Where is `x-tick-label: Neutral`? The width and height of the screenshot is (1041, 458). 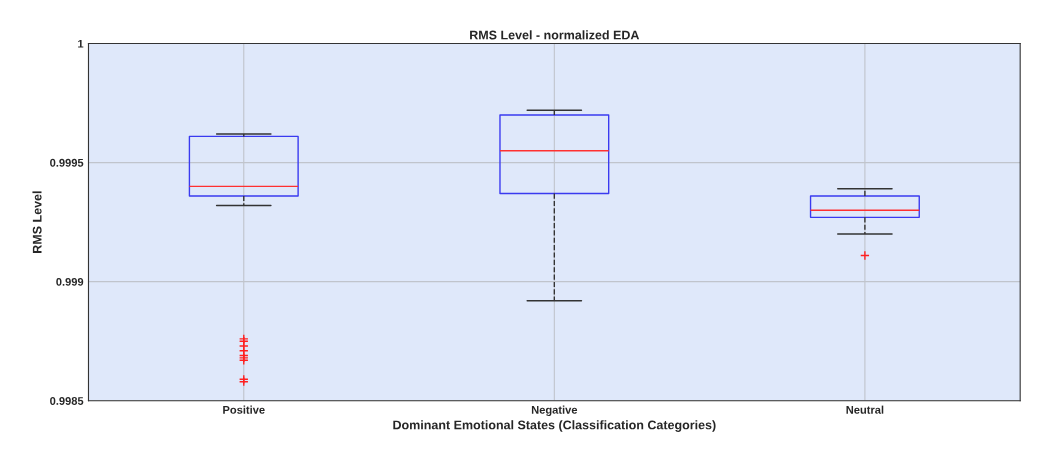 x-tick-label: Neutral is located at coordinates (865, 409).